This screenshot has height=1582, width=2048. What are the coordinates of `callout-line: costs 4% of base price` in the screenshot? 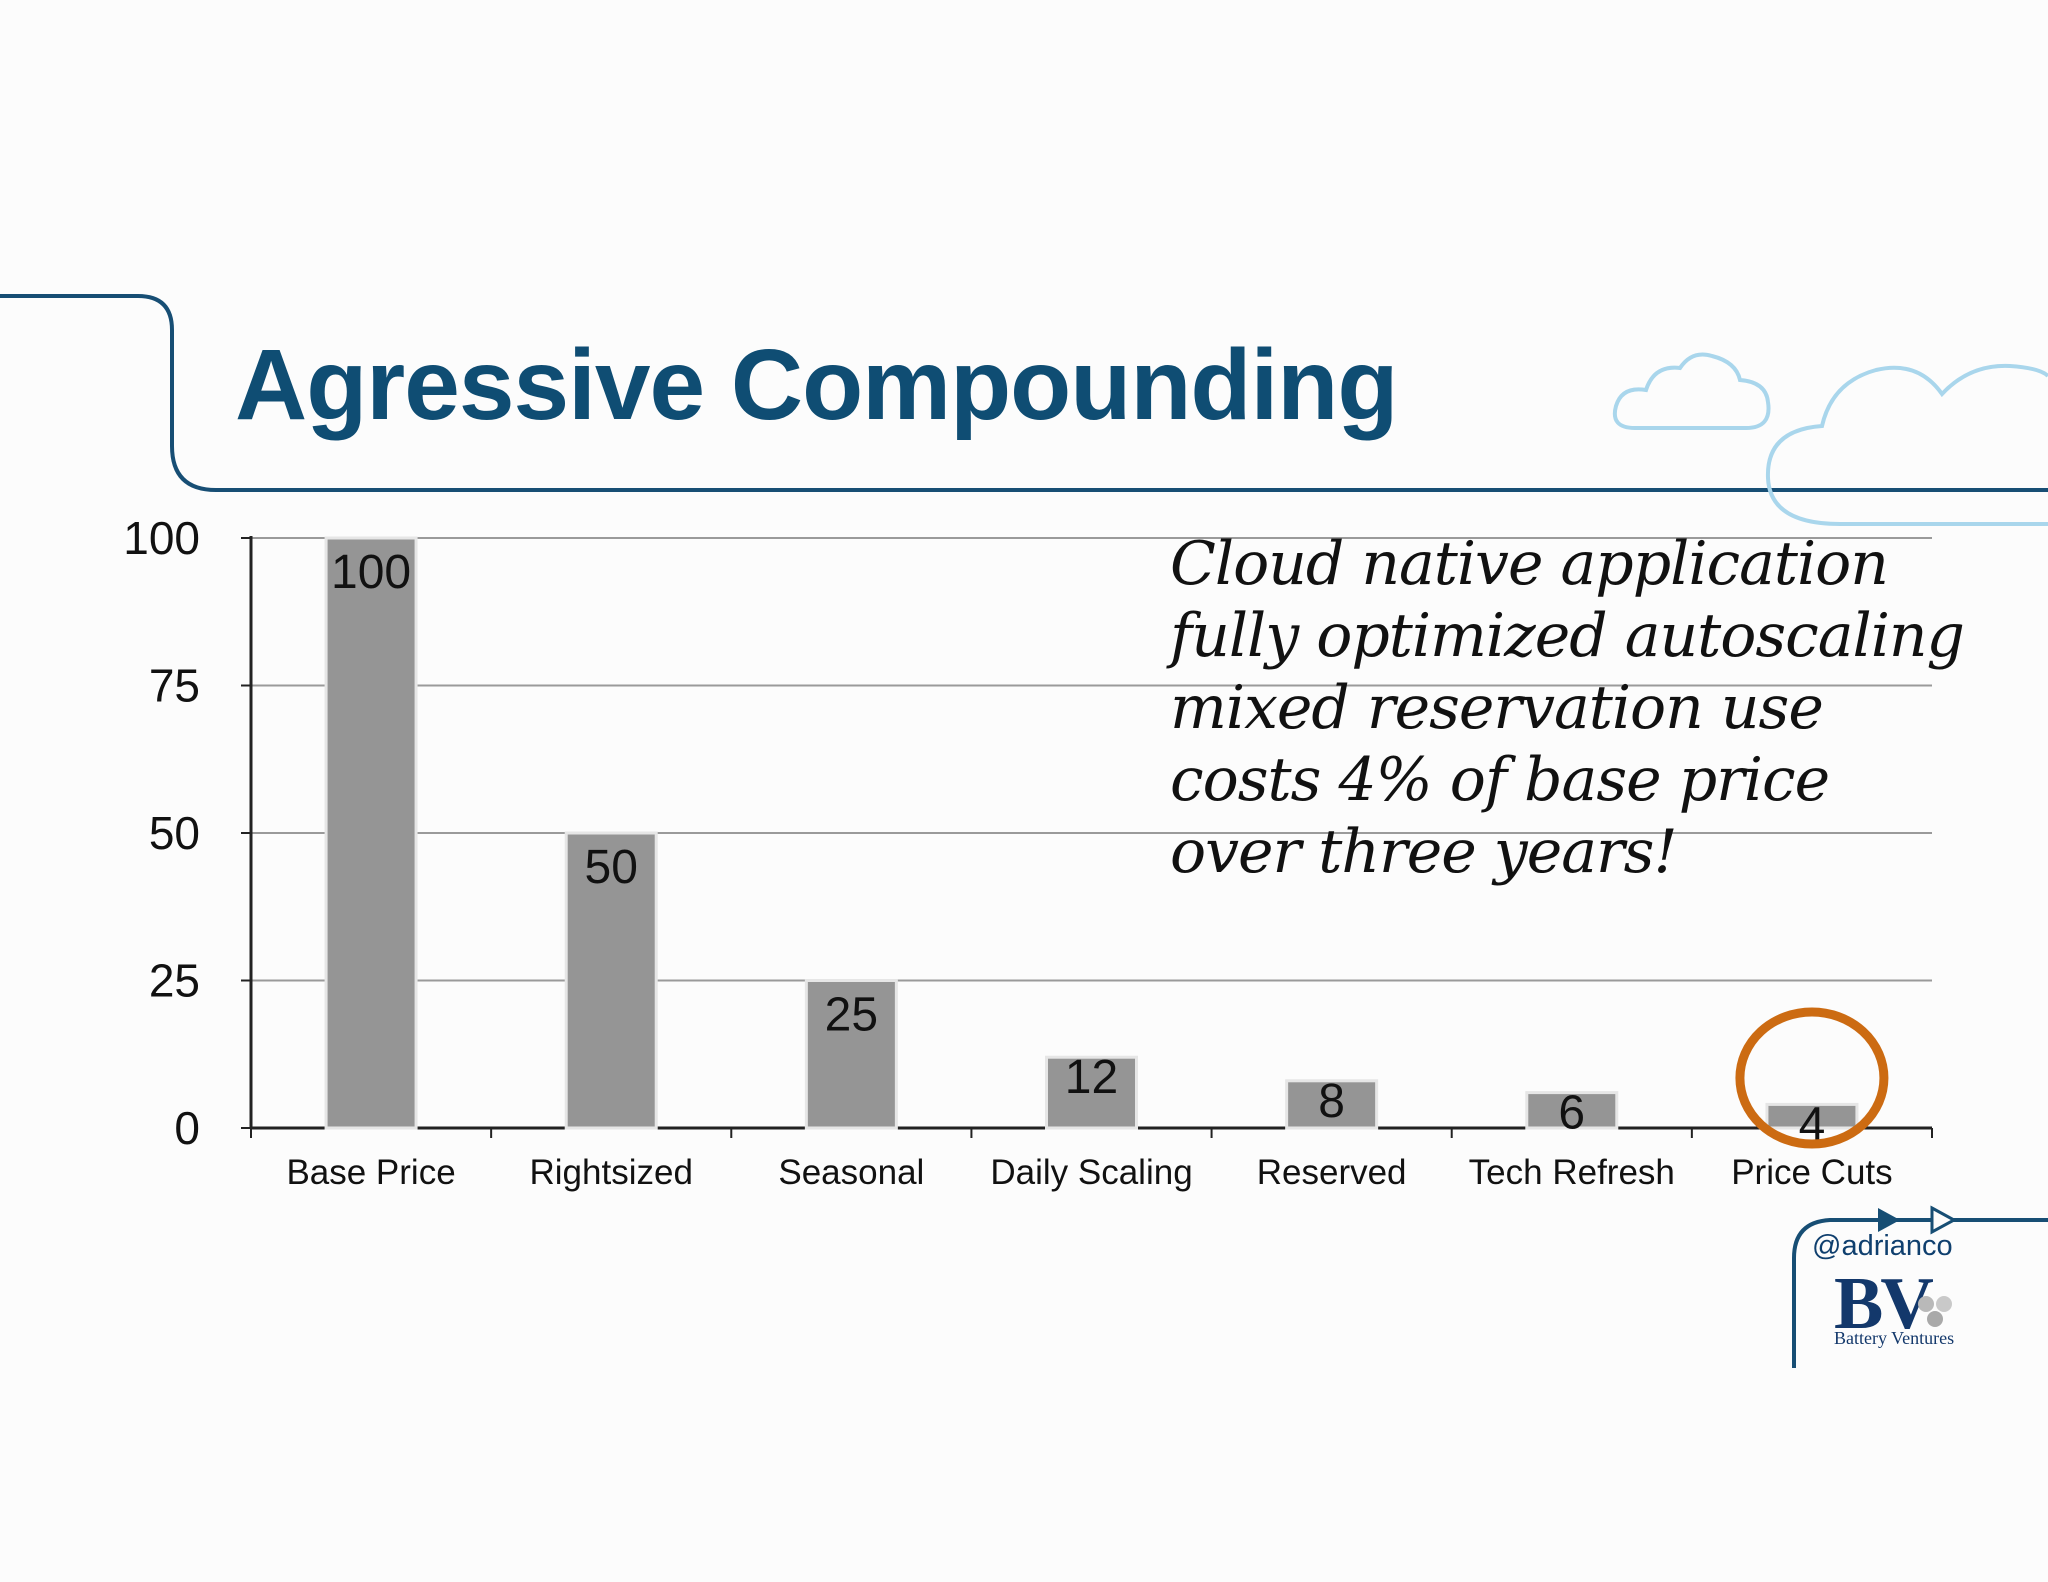 It's located at (1500, 780).